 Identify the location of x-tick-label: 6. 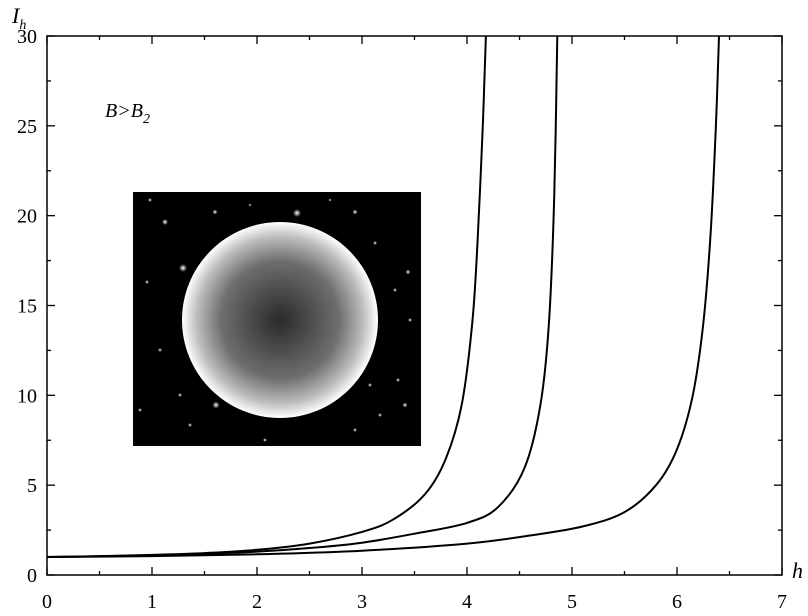
(677, 602).